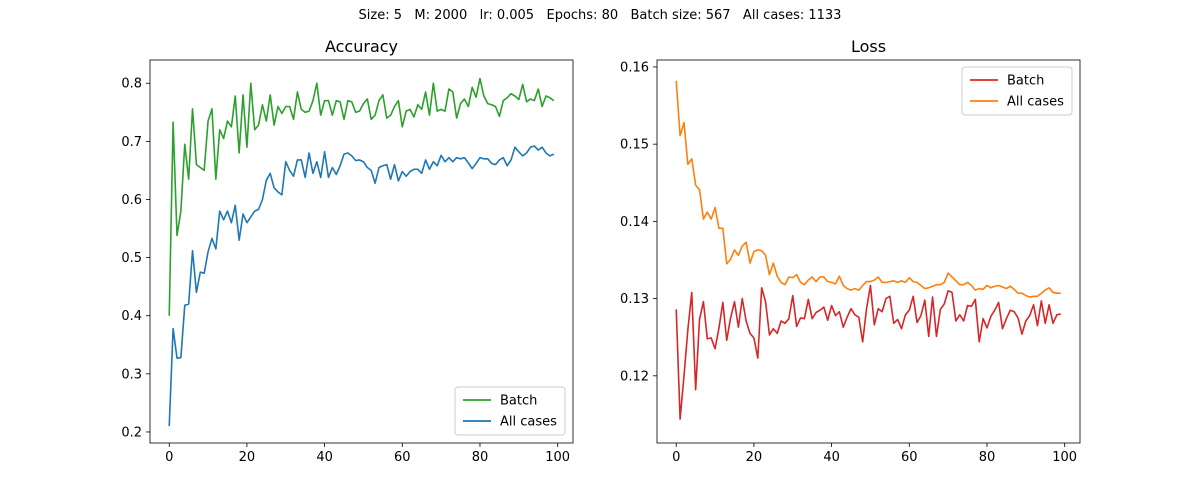  I want to click on accuracy-xtick-label: 20, so click(247, 457).